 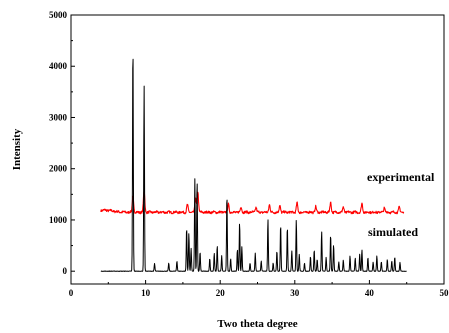 I want to click on x-axis-title: Two theta degree, so click(x=257, y=324).